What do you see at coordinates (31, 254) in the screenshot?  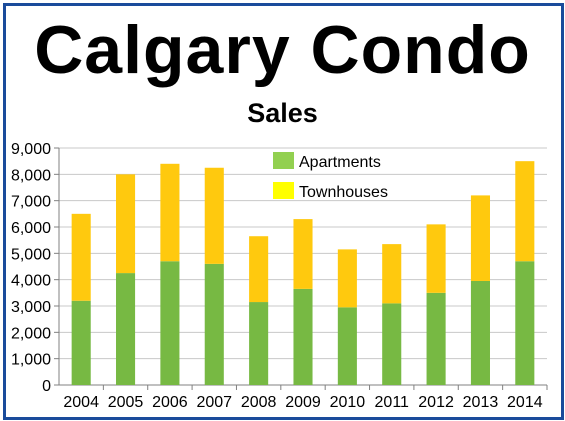 I see `y-tick-label: 5,000` at bounding box center [31, 254].